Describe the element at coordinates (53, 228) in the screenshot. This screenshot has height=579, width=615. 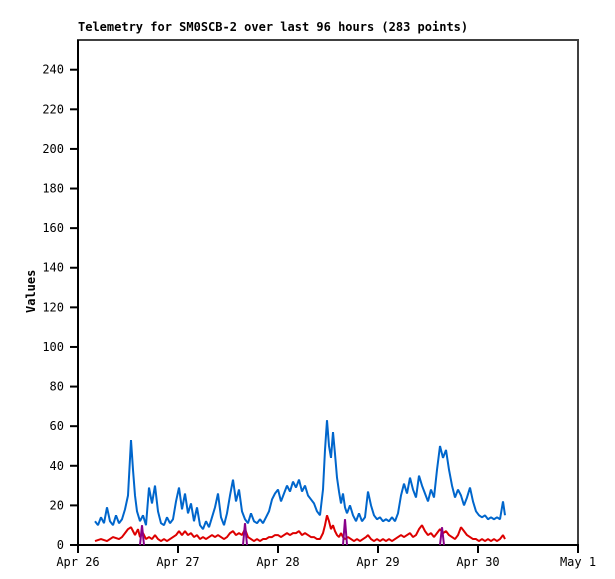
I see `y-tick-label: 160` at that location.